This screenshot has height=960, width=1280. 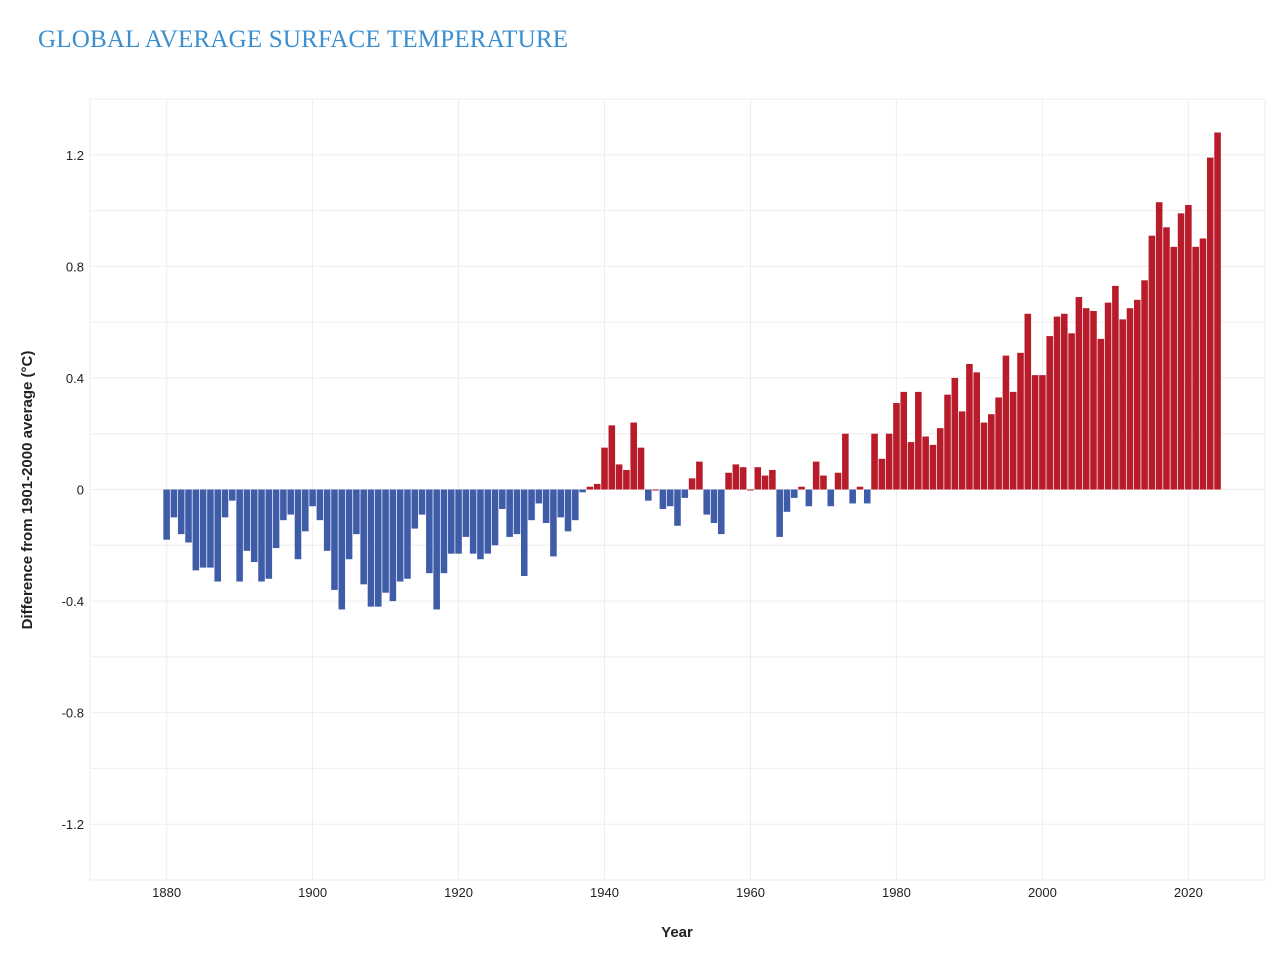 What do you see at coordinates (816, 475) in the screenshot?
I see `bar-1969` at bounding box center [816, 475].